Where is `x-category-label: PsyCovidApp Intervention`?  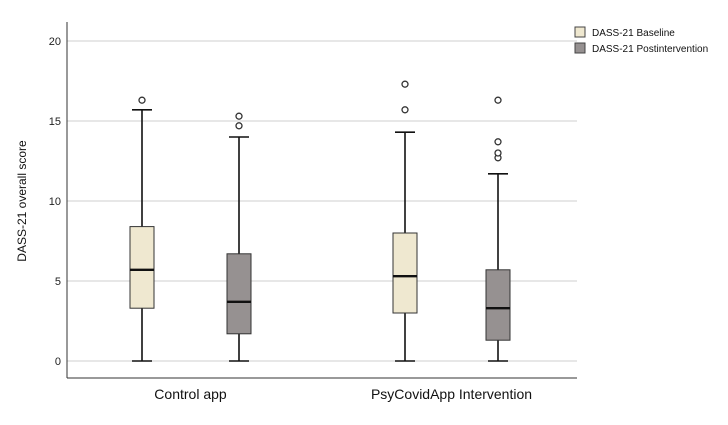 x-category-label: PsyCovidApp Intervention is located at coordinates (451, 394).